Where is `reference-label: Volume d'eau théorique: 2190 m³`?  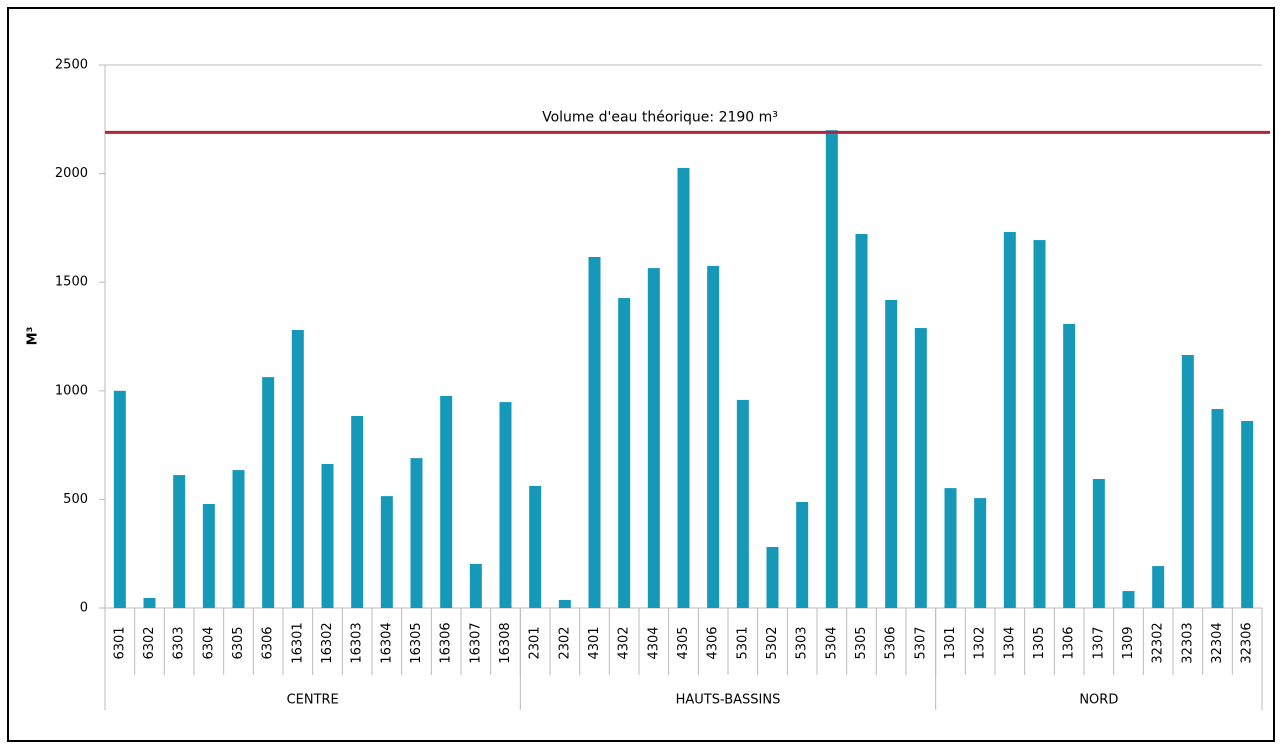
reference-label: Volume d'eau théorique: 2190 m³ is located at coordinates (660, 117).